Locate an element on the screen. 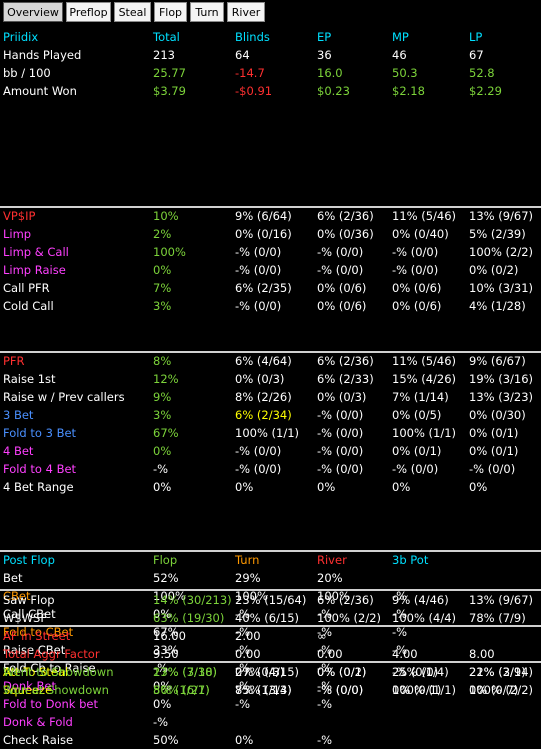 The image size is (541, 749). stat-value-blinds: 6% (4/64) is located at coordinates (263, 361).